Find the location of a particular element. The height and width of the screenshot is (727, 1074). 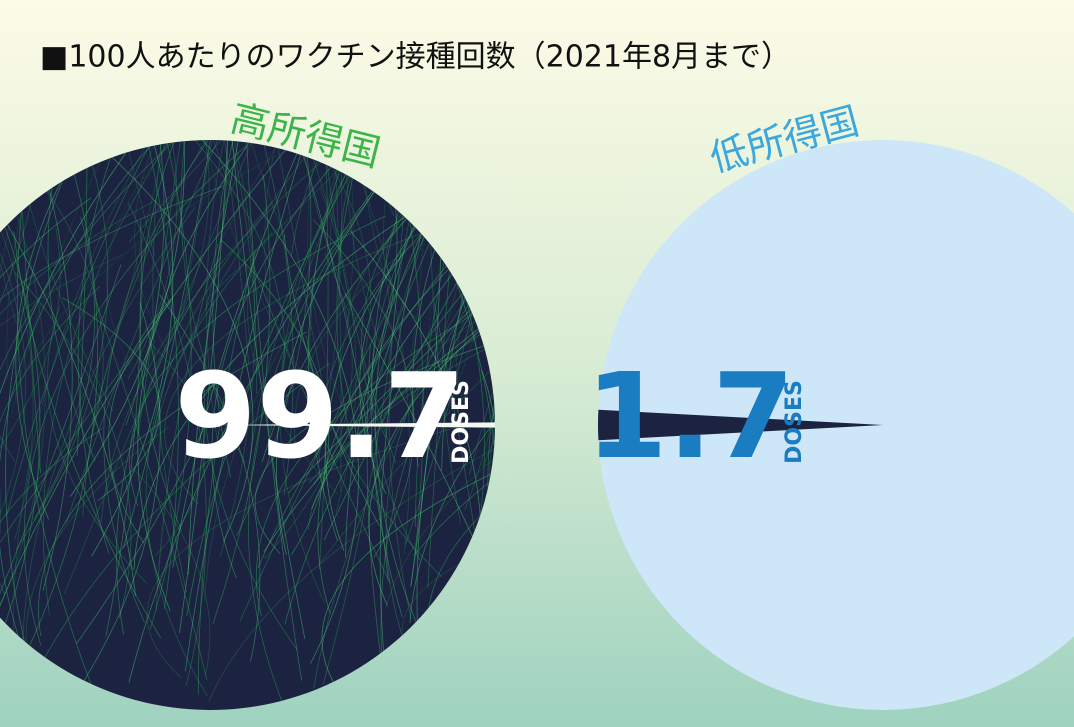

value-label: 1.7 is located at coordinates (689, 416).